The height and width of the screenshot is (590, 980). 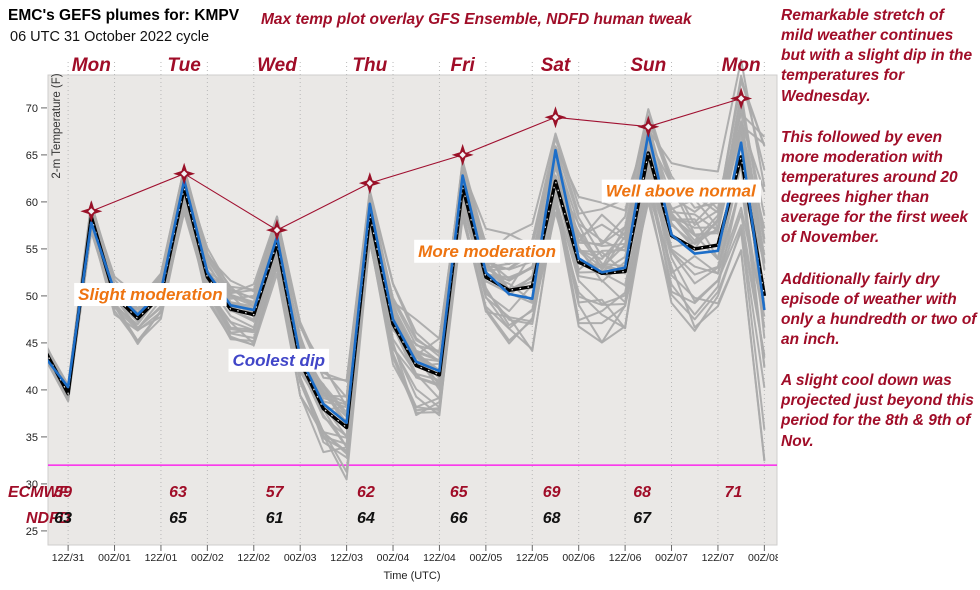 I want to click on x-tick-label: 00Z/01, so click(x=114, y=558).